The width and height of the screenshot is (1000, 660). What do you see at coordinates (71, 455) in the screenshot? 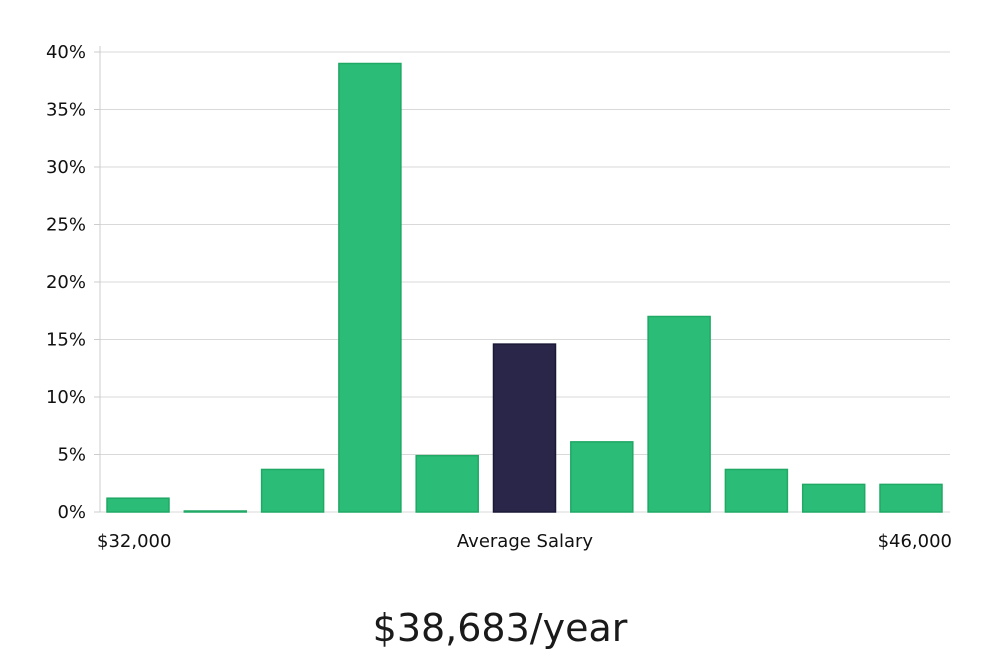
I see `y-tick-label: 5%` at bounding box center [71, 455].